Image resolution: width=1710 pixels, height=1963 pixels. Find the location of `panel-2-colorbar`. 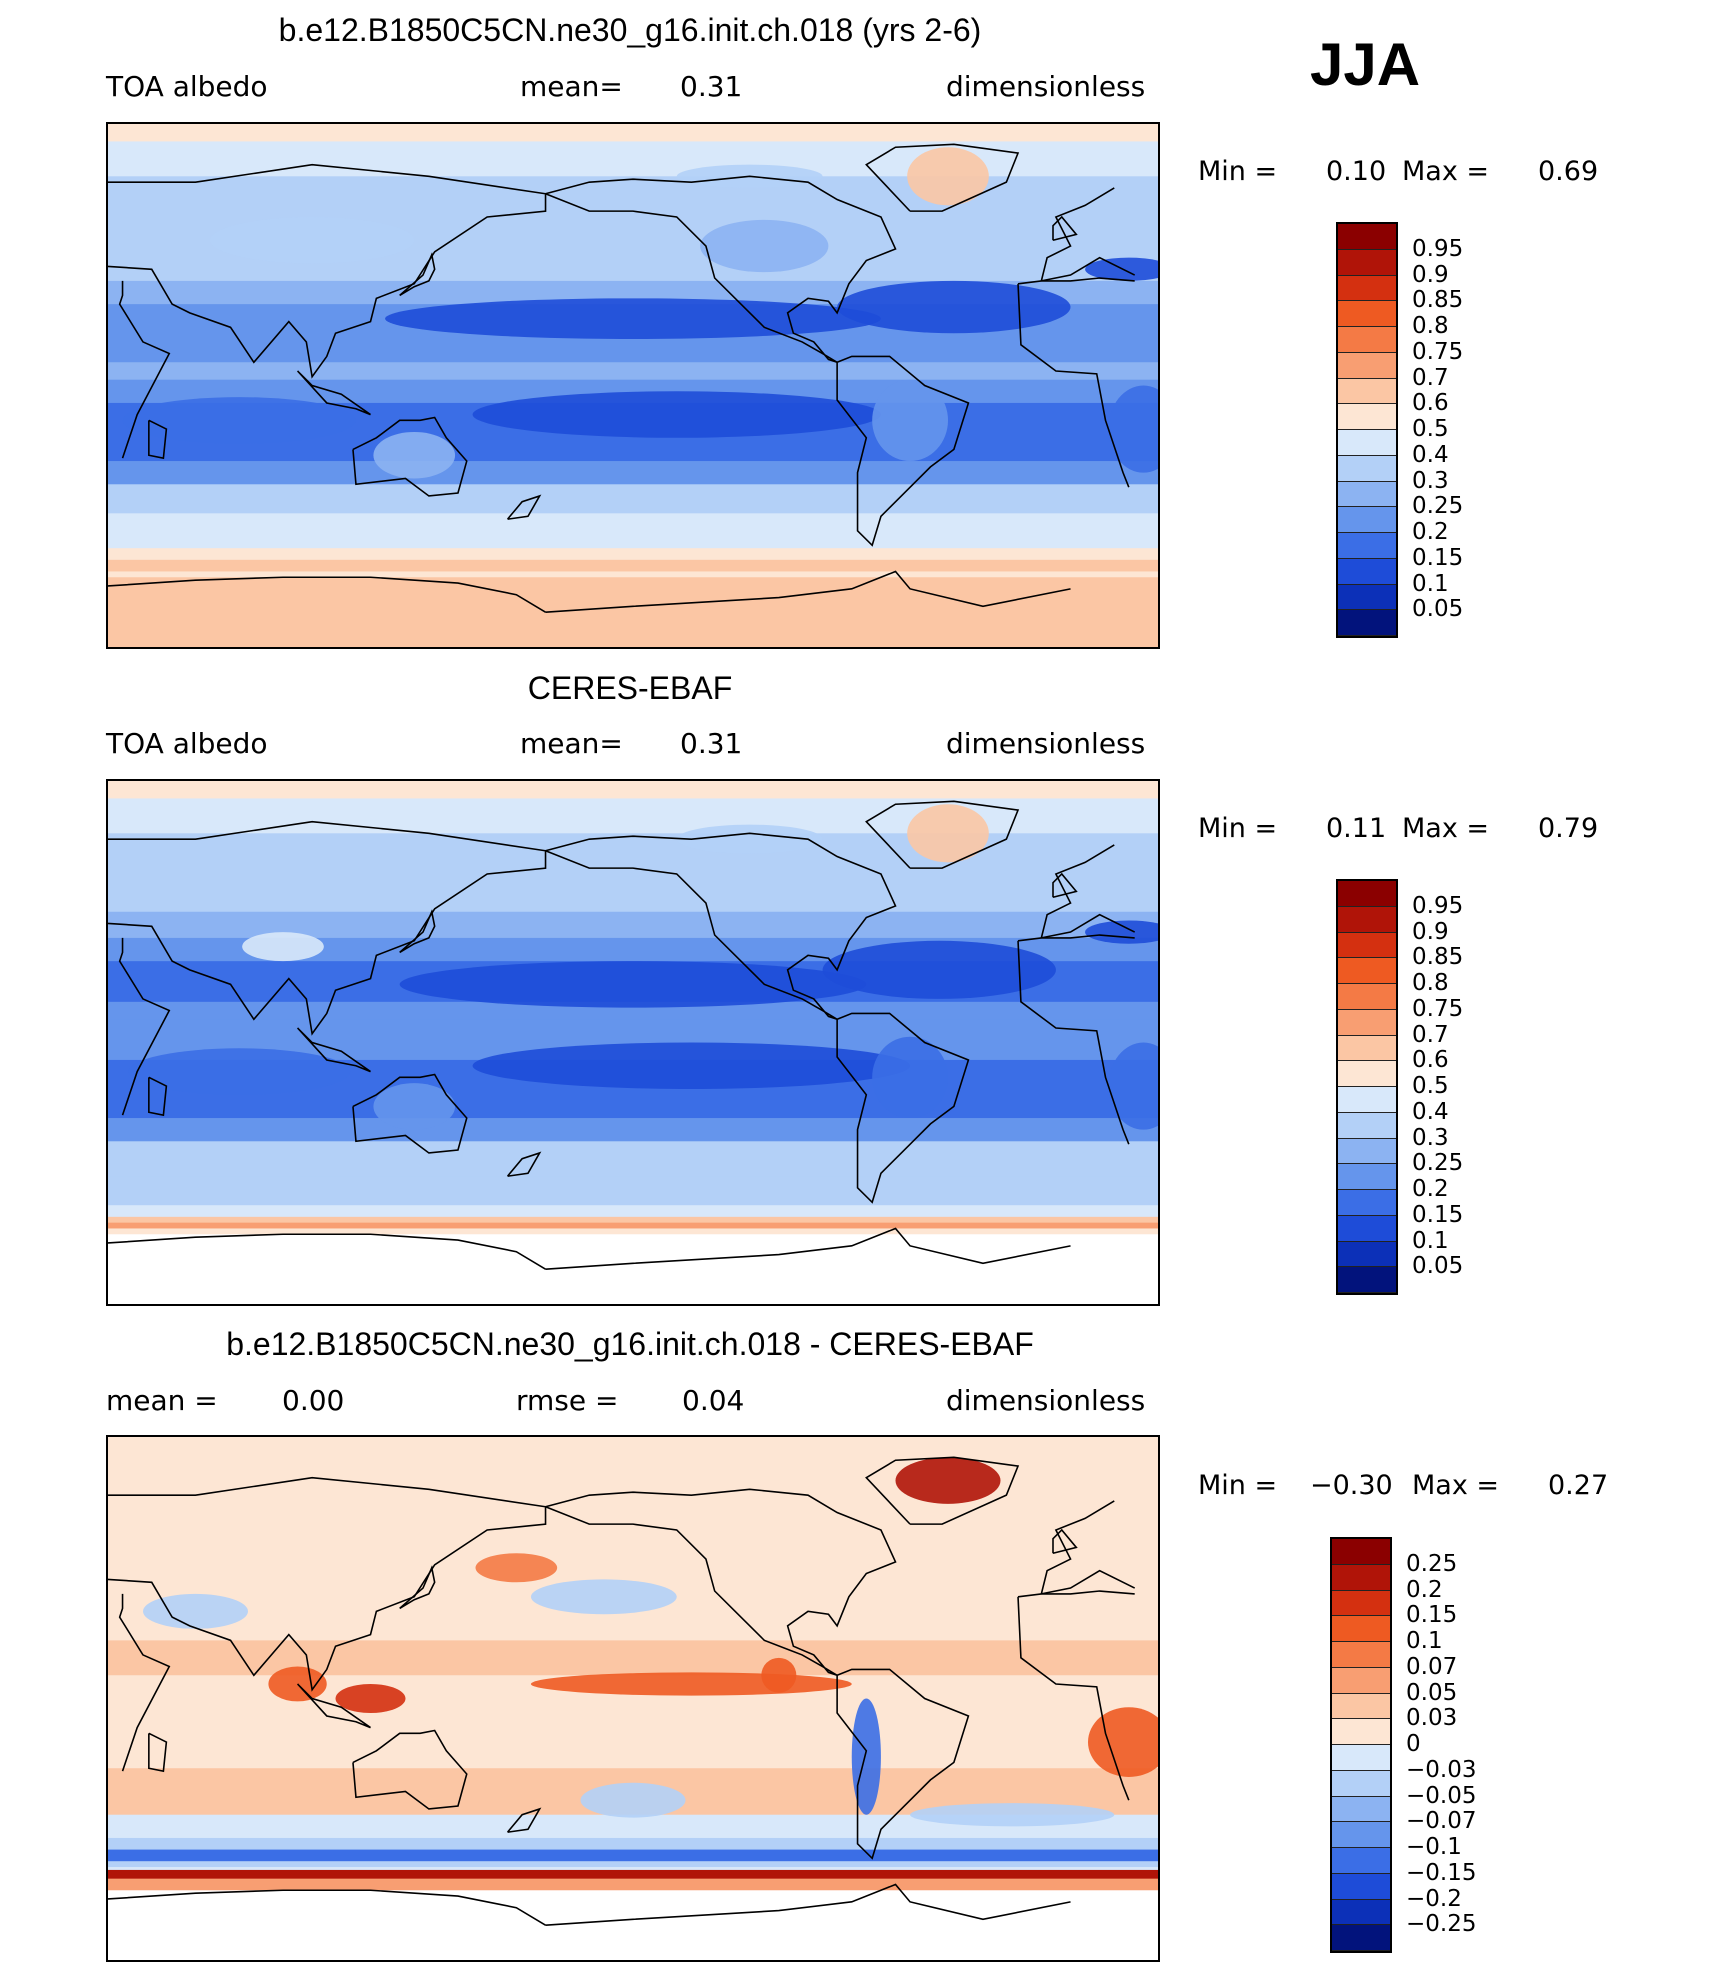

panel-2-colorbar is located at coordinates (1367, 1087).